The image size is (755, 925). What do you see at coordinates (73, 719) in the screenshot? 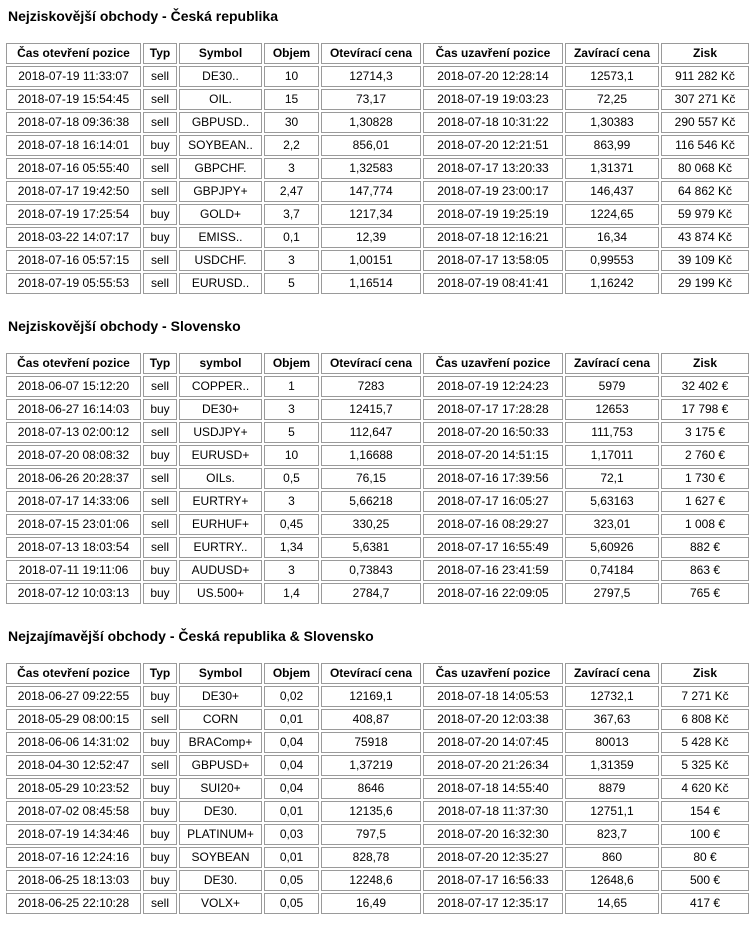
I see `cell-open-time: 2018-05-29 08:00:15` at bounding box center [73, 719].